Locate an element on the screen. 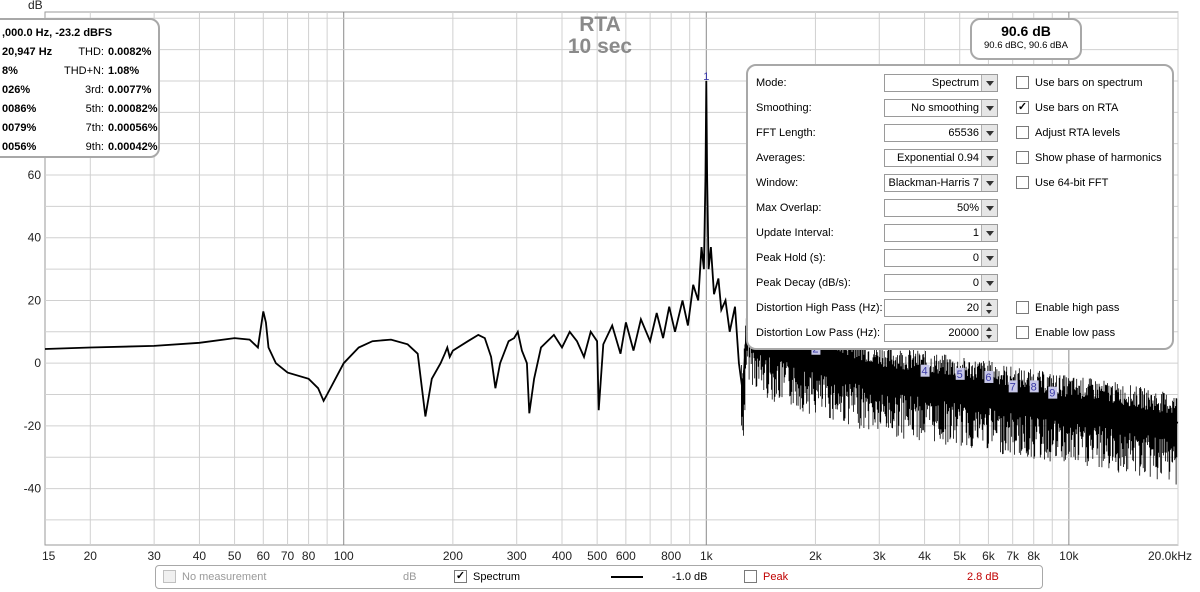 The width and height of the screenshot is (1200, 592). y-tick-label: 60 is located at coordinates (35, 175).